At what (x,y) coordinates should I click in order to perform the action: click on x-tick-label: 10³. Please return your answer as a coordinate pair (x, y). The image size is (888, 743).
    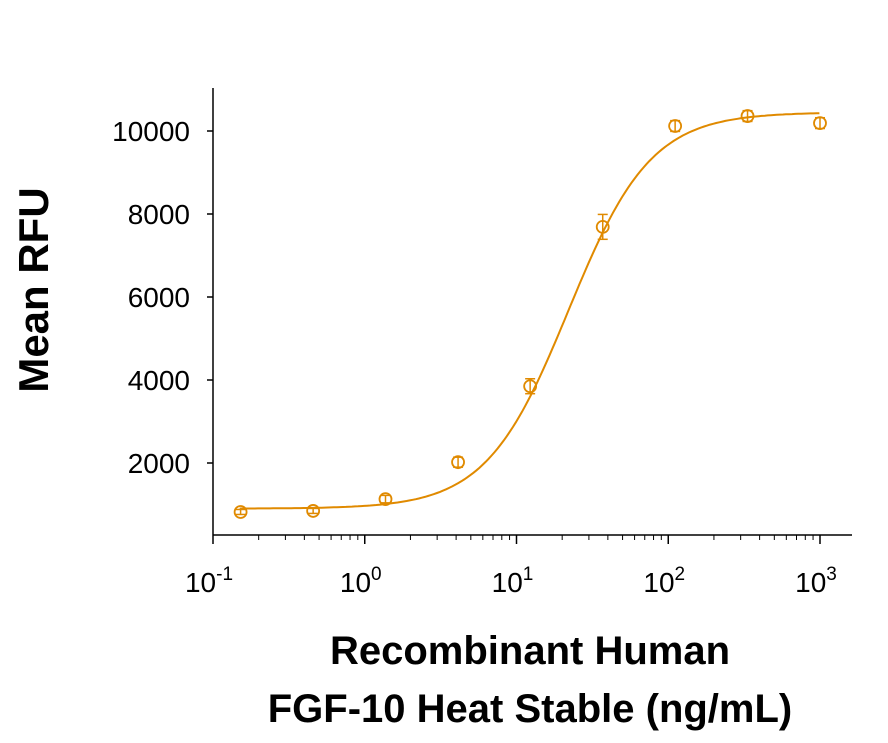
    Looking at the image, I should click on (816, 581).